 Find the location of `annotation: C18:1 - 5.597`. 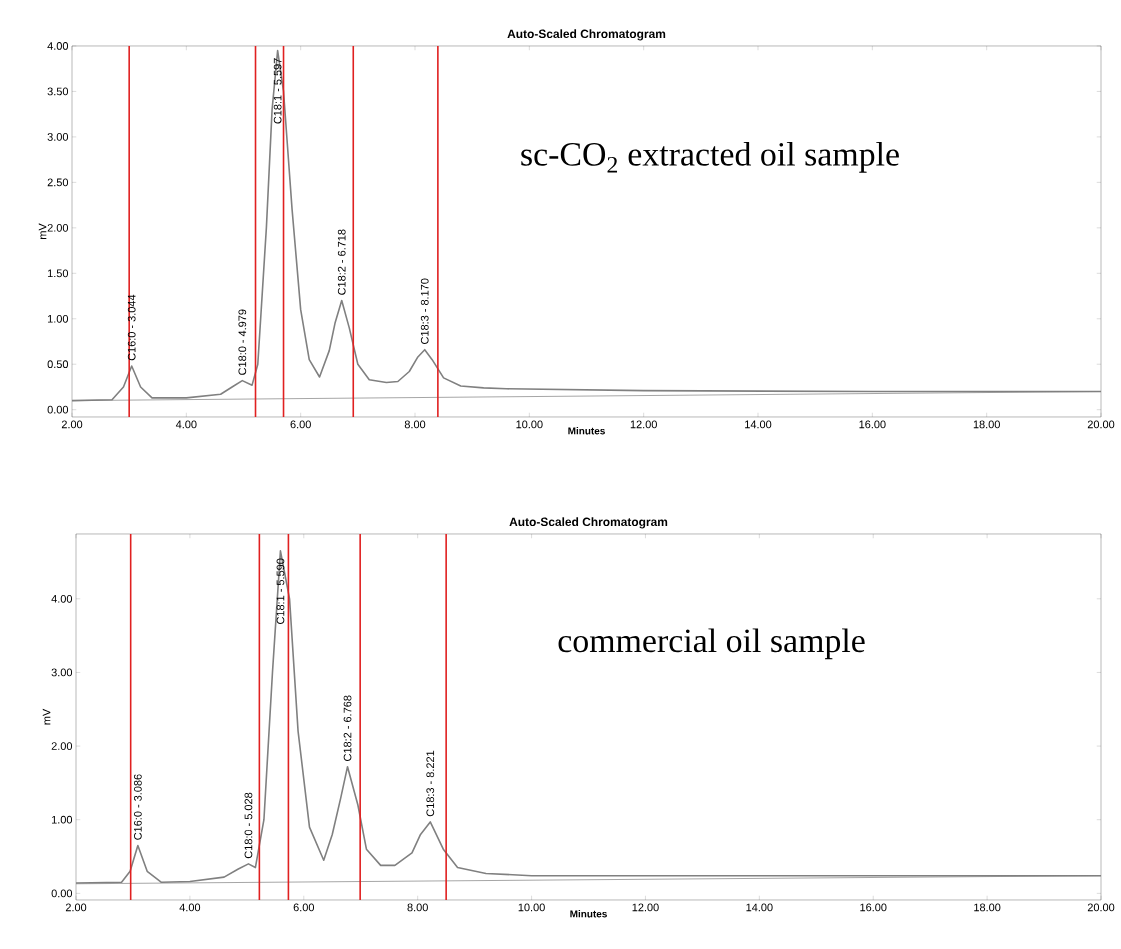

annotation: C18:1 - 5.597 is located at coordinates (277, 91).